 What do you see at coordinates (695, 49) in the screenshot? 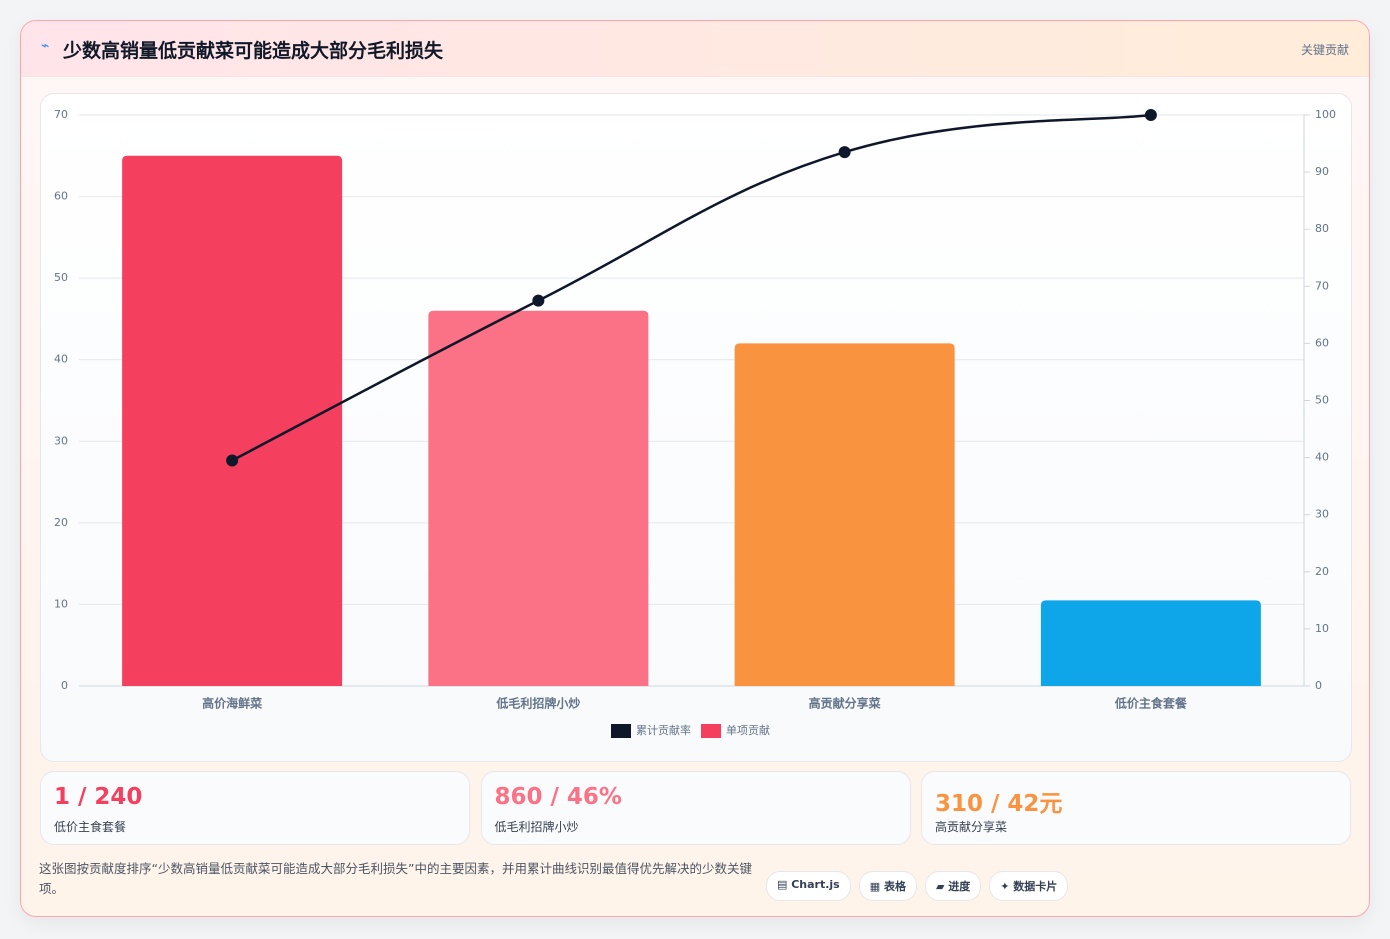
I see `header: ⌁ 少数高销量低贡献菜可能造成大部分毛利损失 关键贡献` at bounding box center [695, 49].